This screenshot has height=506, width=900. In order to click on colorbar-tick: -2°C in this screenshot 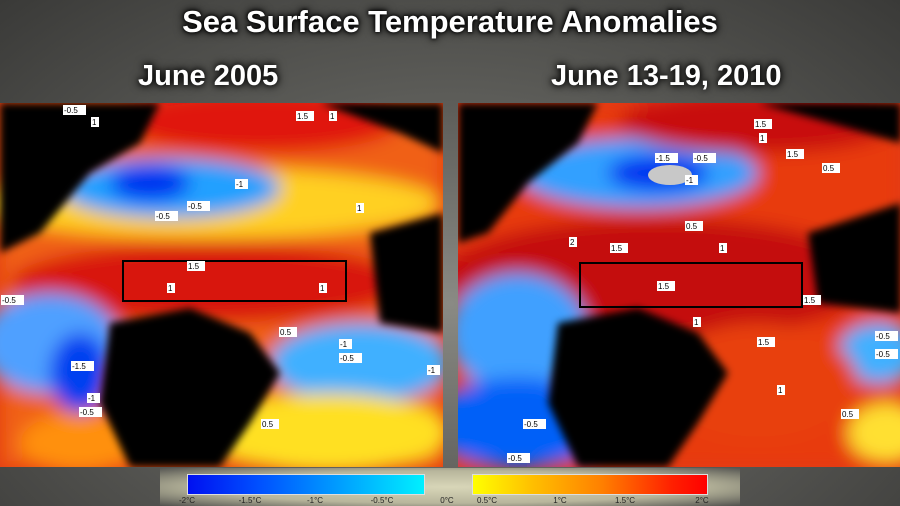, I will do `click(187, 500)`.